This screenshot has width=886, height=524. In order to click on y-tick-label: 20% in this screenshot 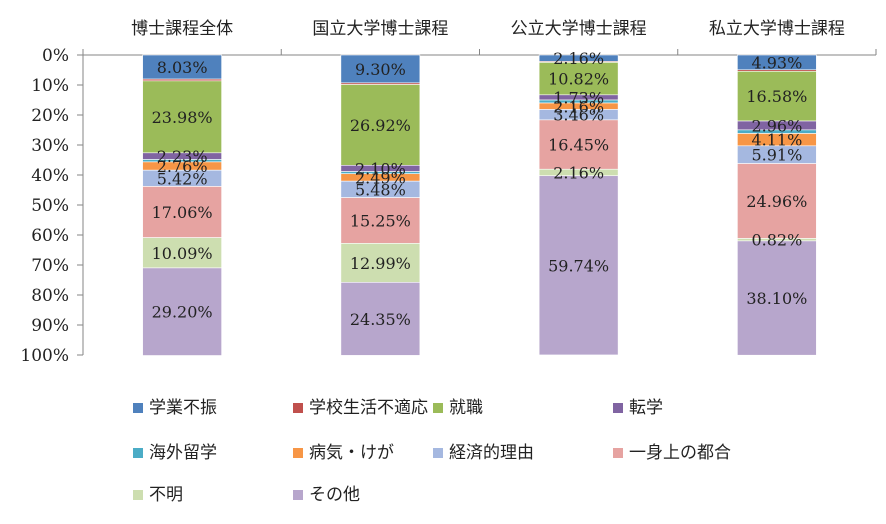, I will do `click(50, 116)`.